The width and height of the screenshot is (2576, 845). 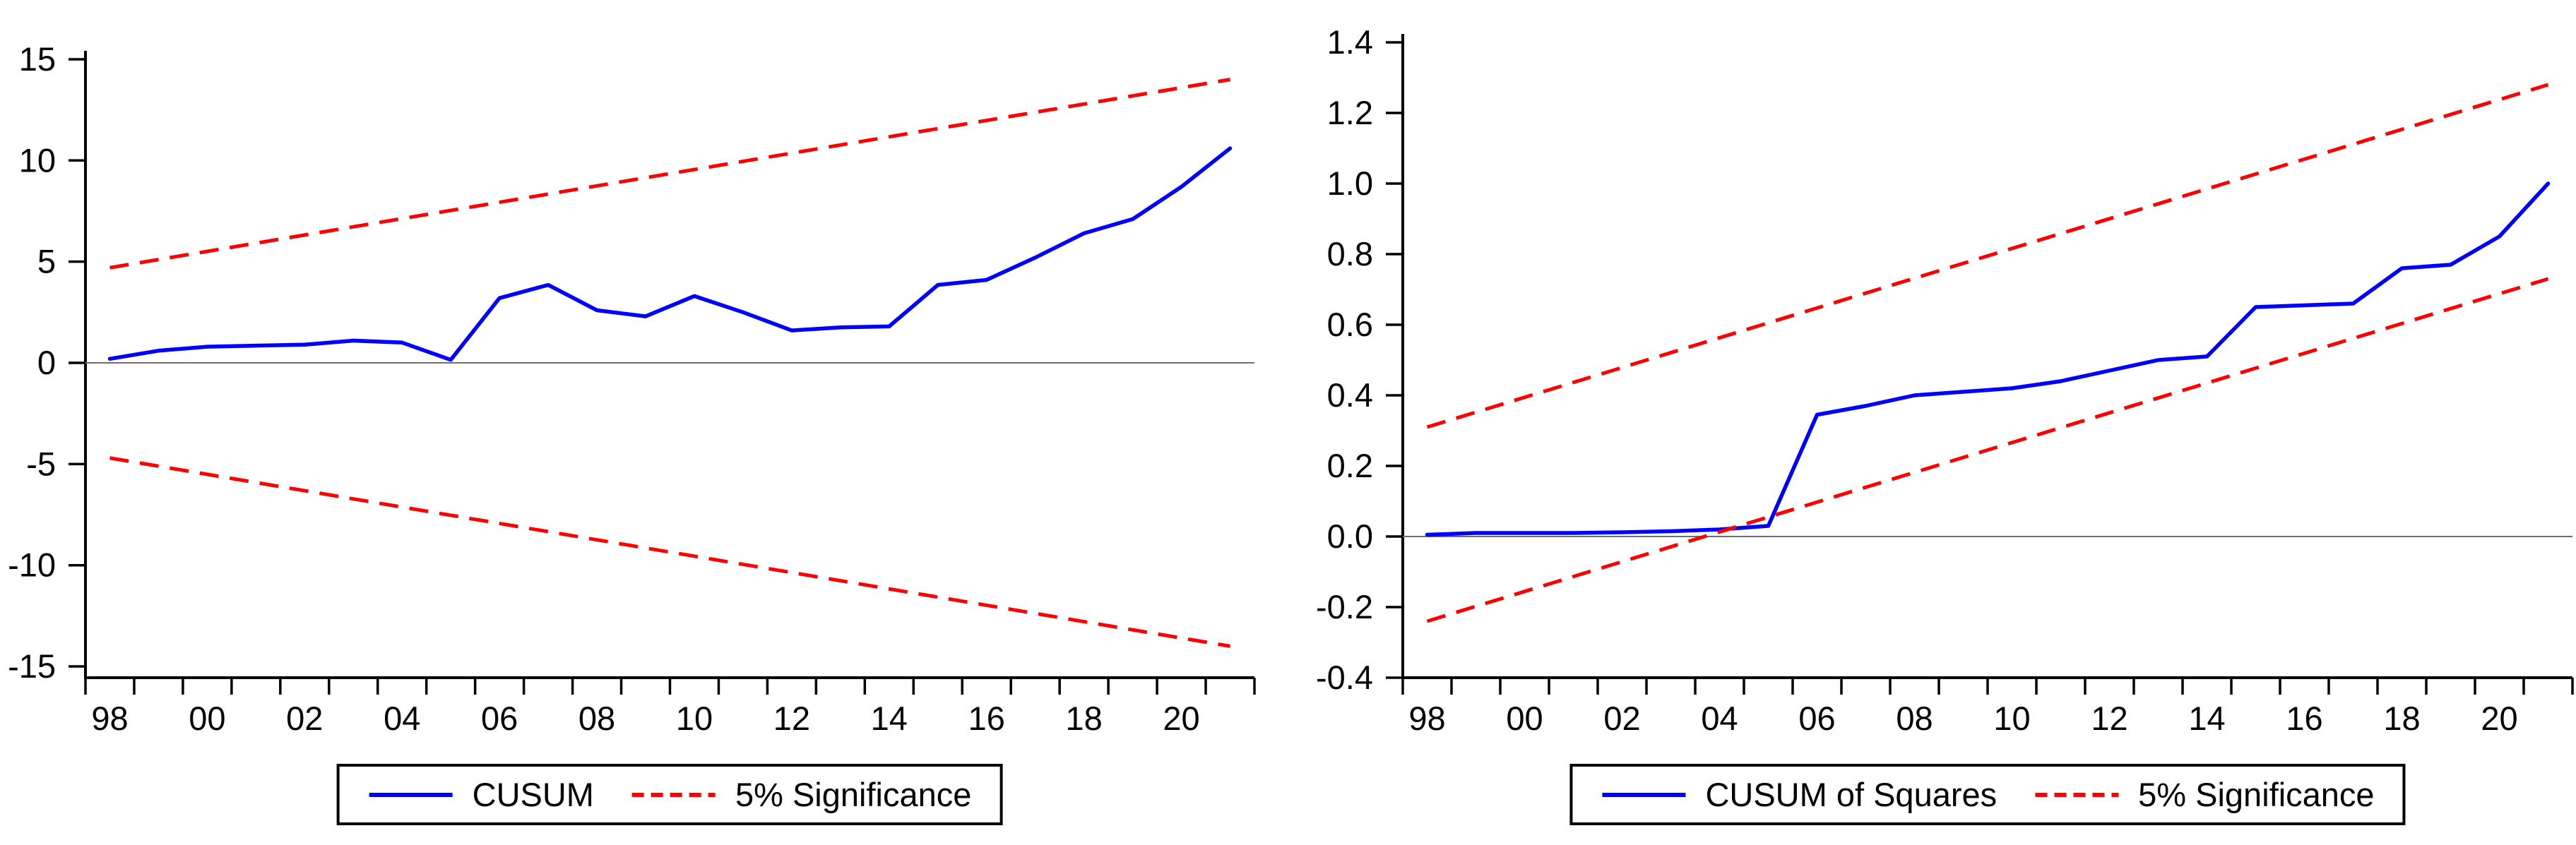 I want to click on legend-item-significance-2: 5% Significance, so click(x=2204, y=794).